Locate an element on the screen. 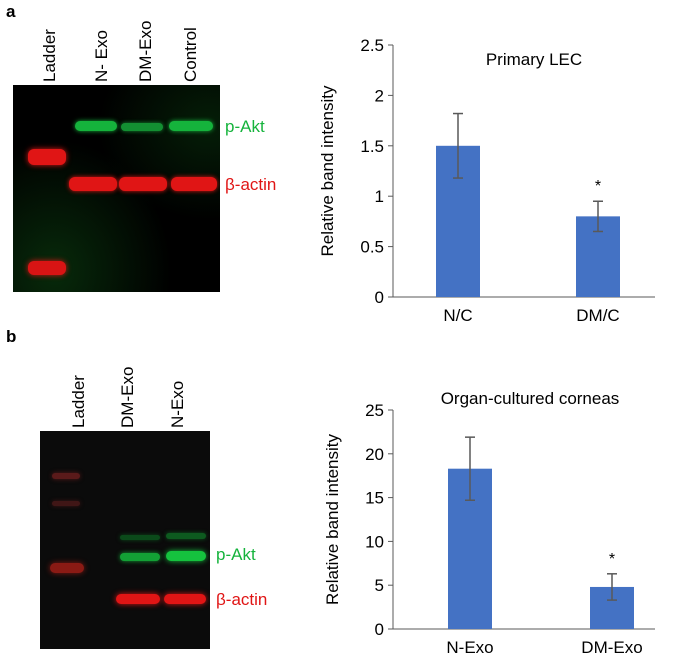 The height and width of the screenshot is (655, 675). charta-y-tick-label: 0.5 is located at coordinates (372, 247).